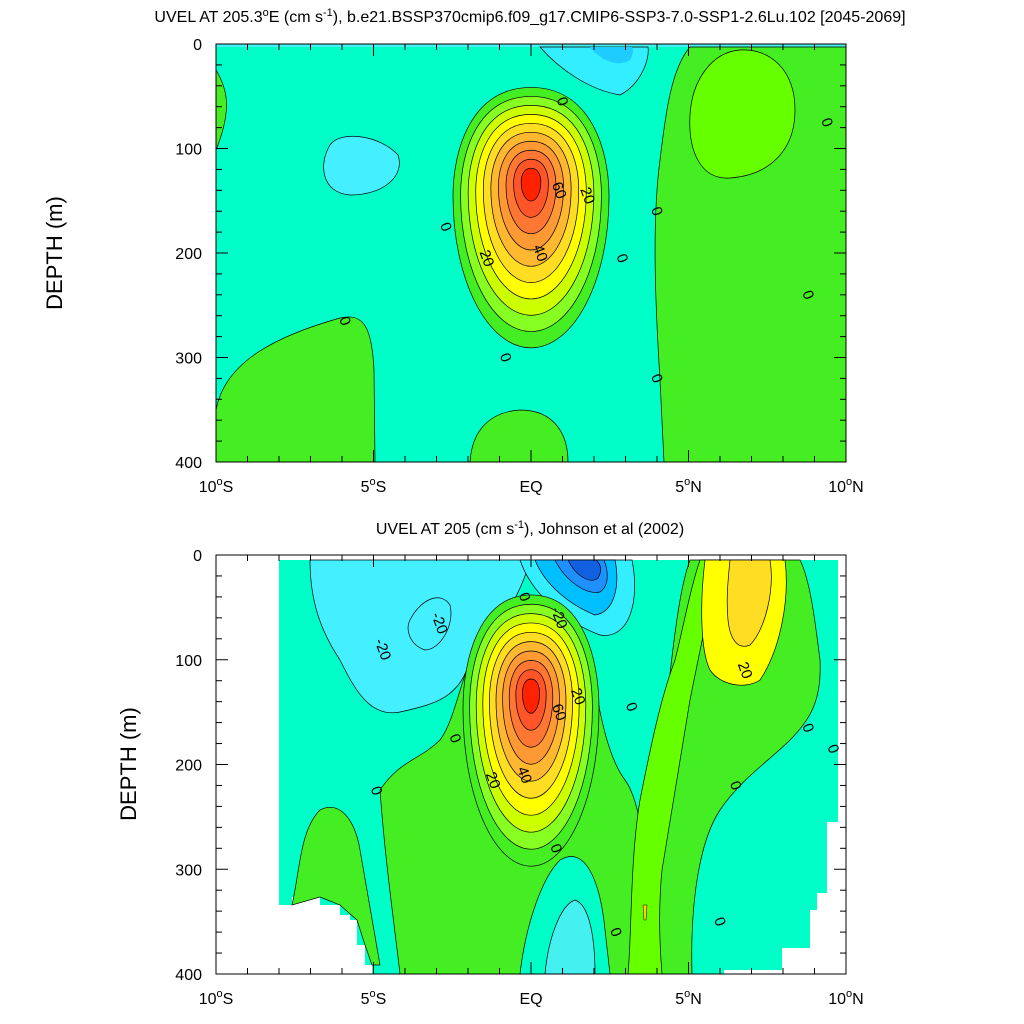  I want to click on panel-2-deep-negative-core, so click(570, 936).